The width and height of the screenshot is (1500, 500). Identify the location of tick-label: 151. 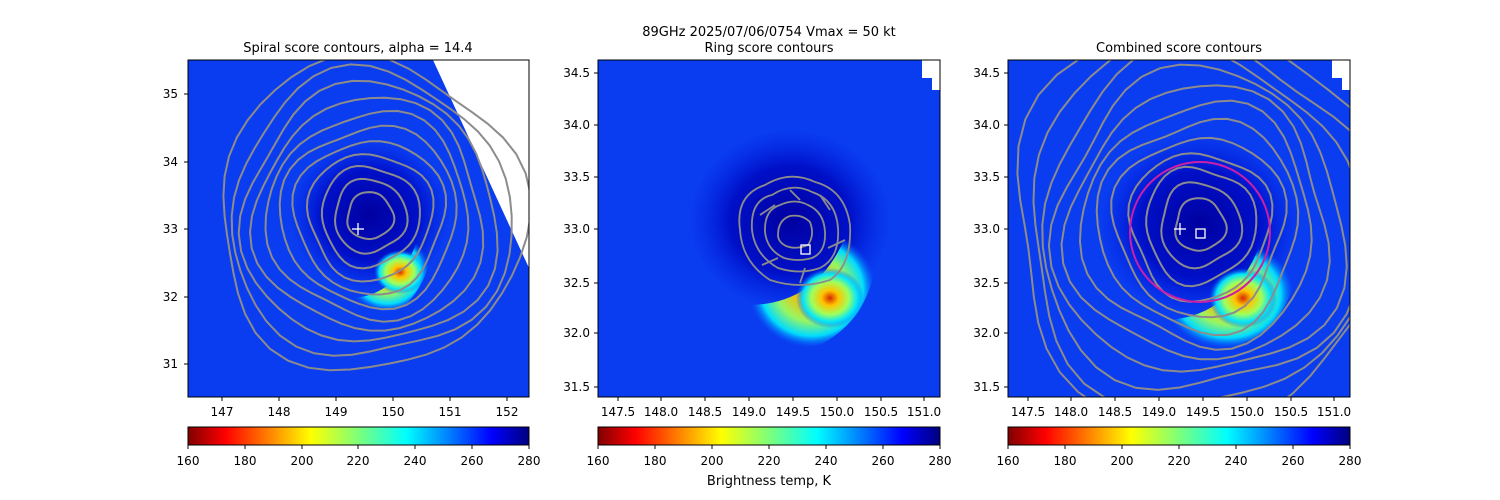
(450, 412).